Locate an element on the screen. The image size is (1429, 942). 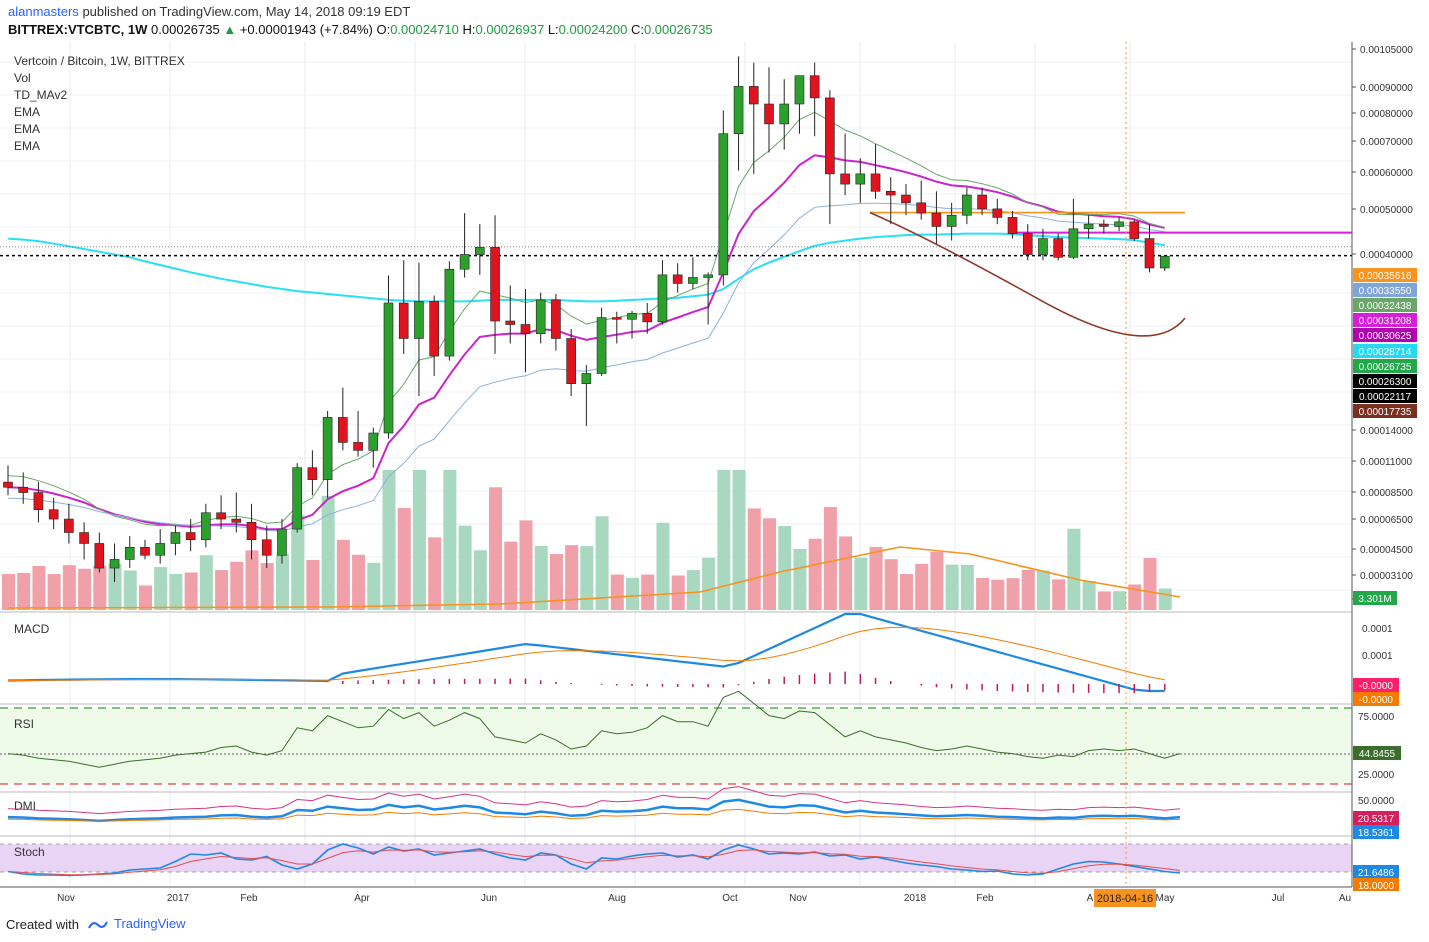
time-axis-label: Nov is located at coordinates (798, 898).